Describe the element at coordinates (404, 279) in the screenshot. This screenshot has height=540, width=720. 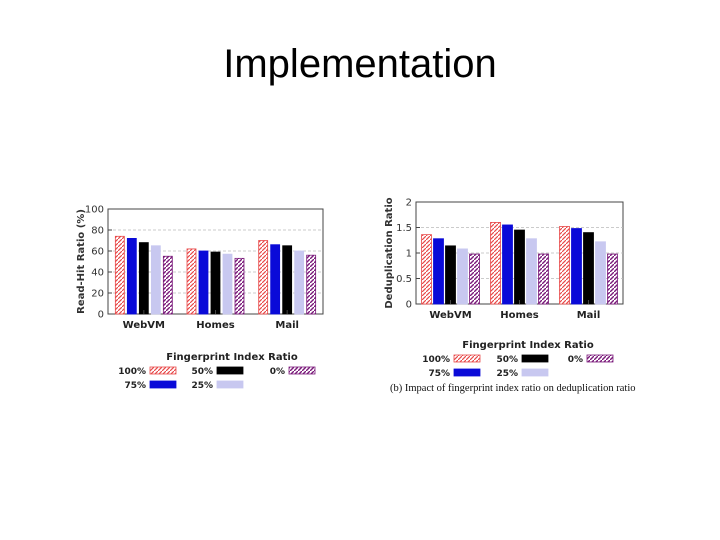
I see `y-tick-label: 0.5` at that location.